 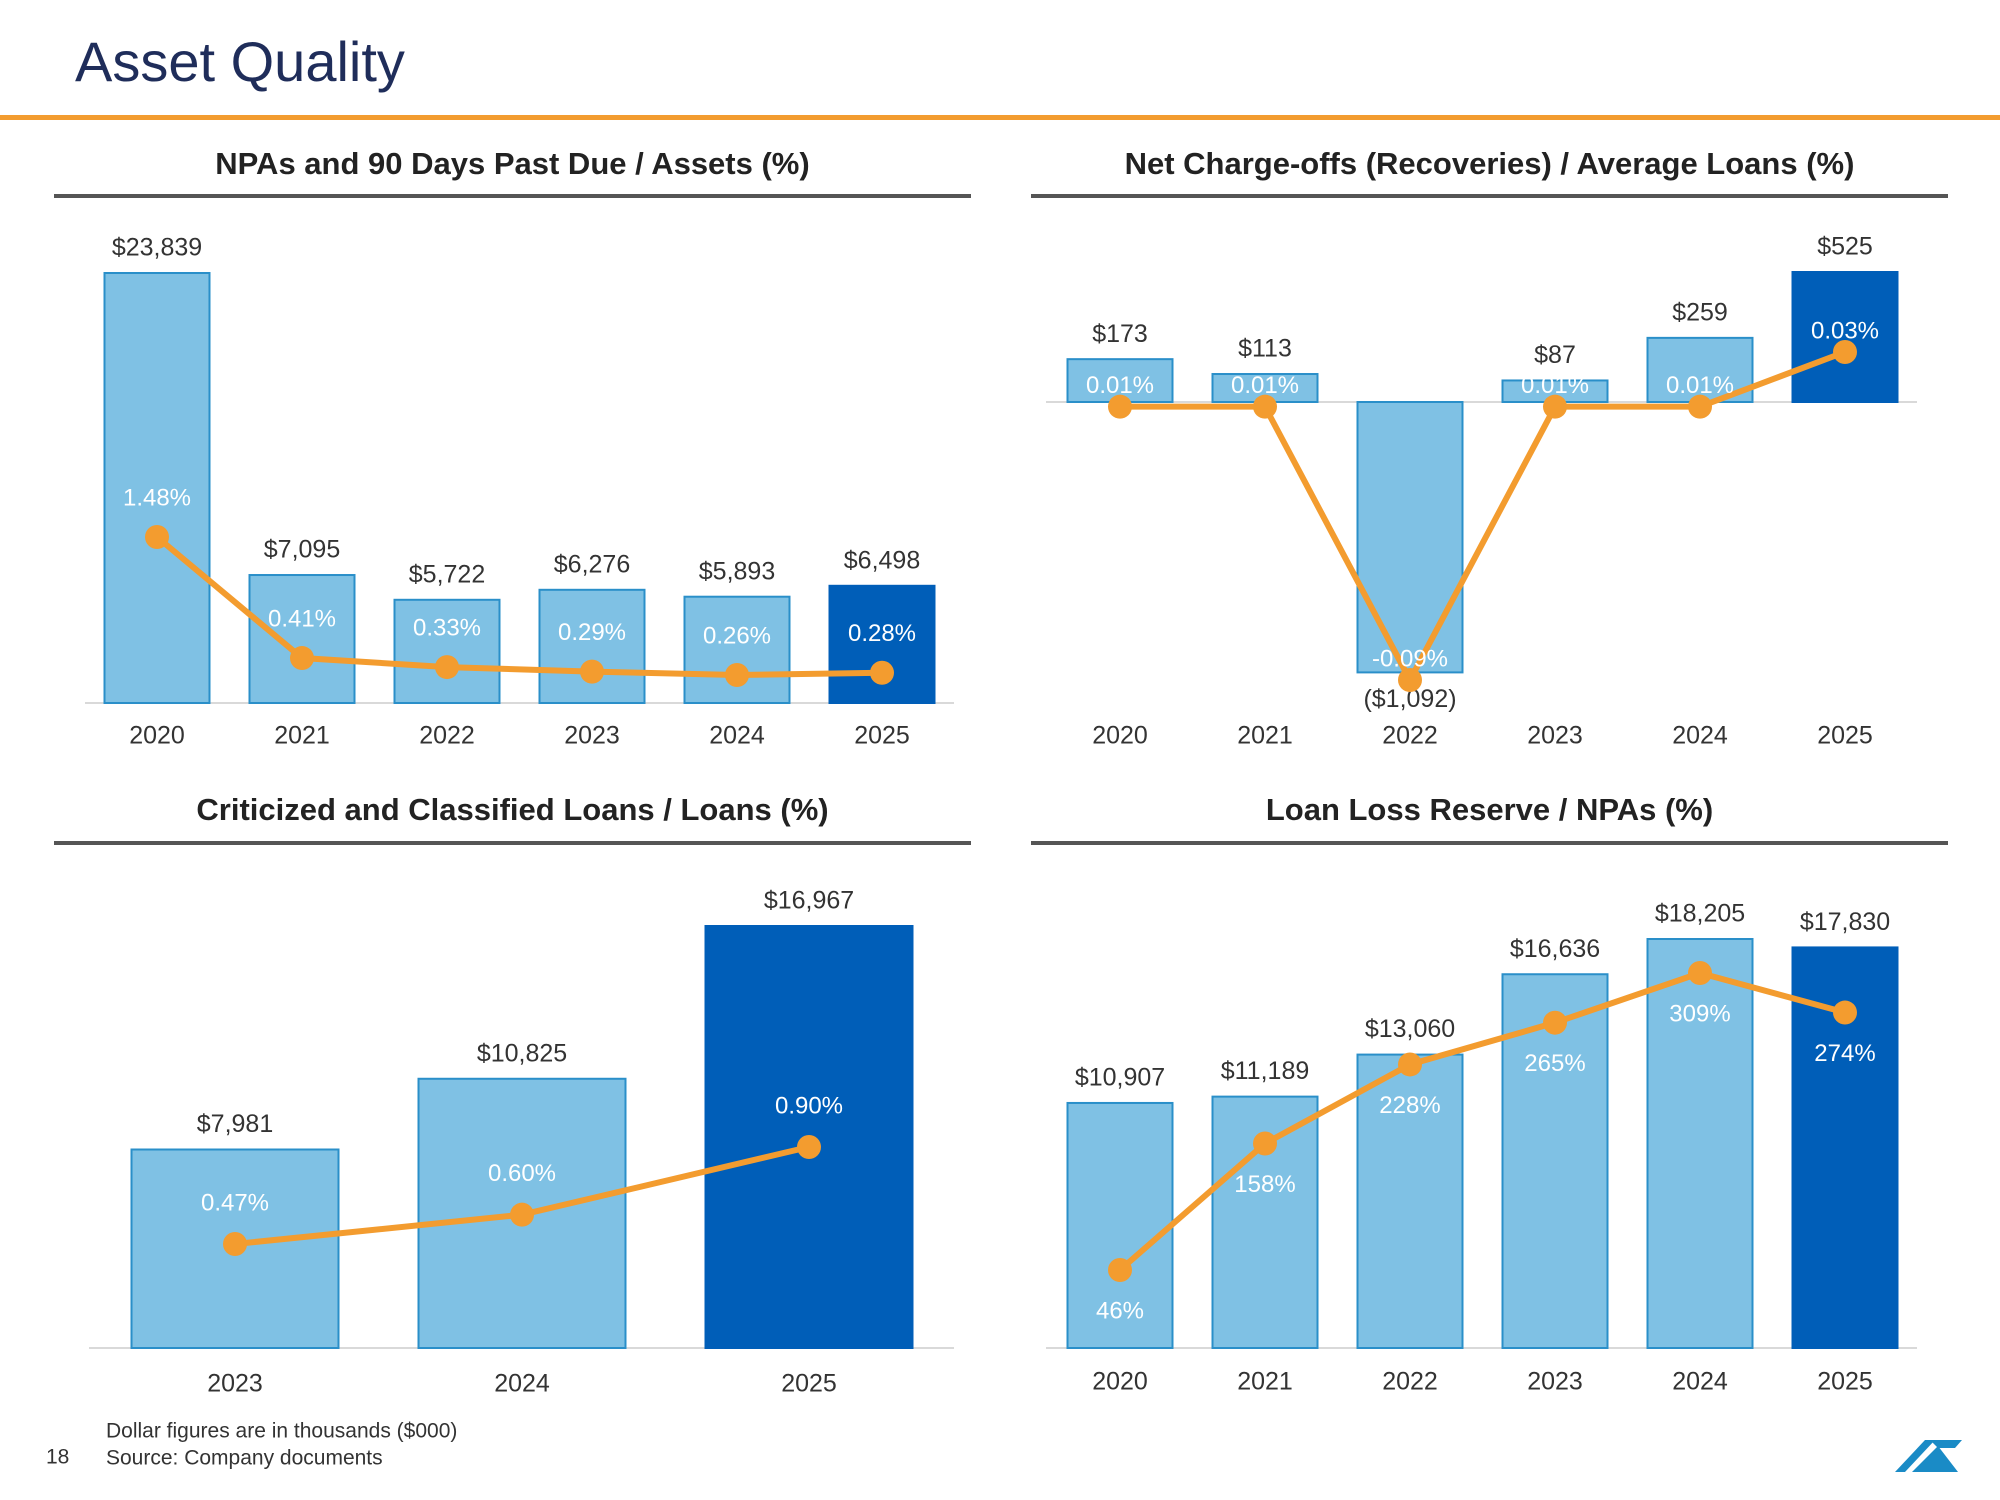 I want to click on logo, so click(x=1928, y=1456).